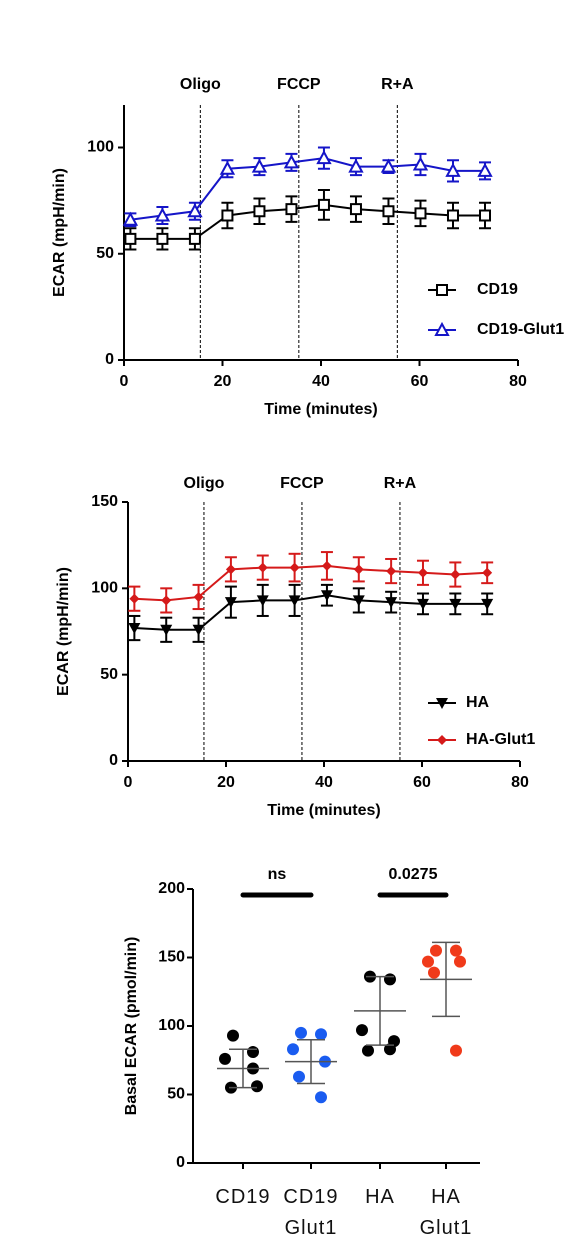 This screenshot has height=1238, width=579. I want to click on x-tick-label: CD19 Glut1, so click(311, 1212).